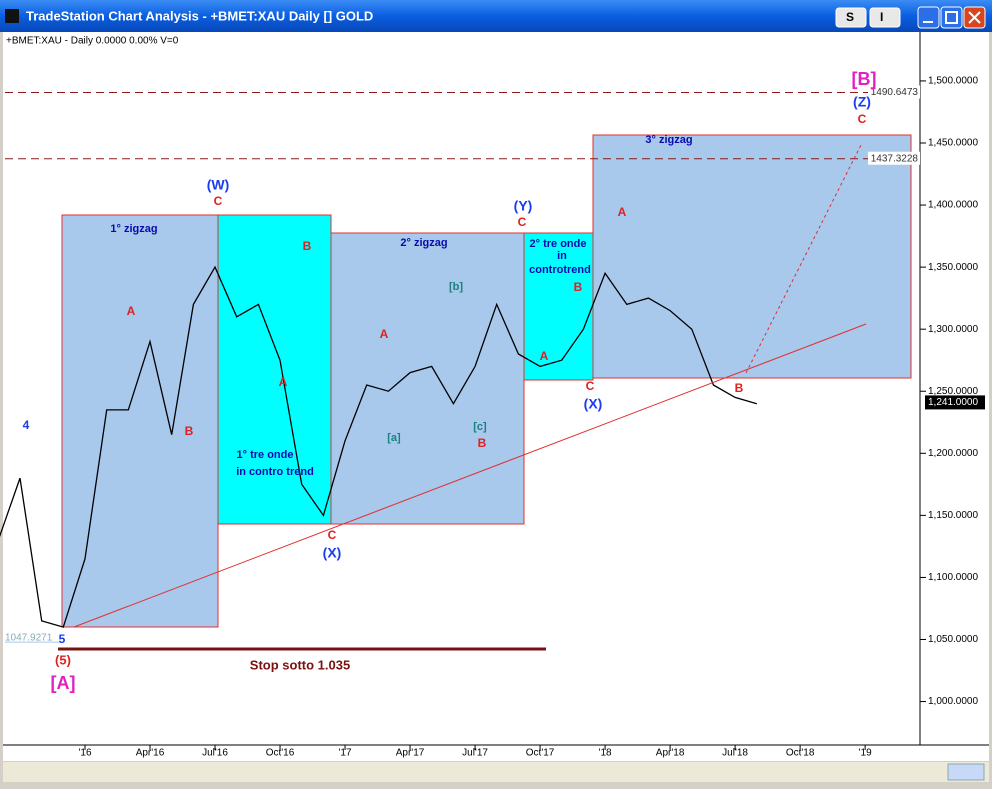 Image resolution: width=992 pixels, height=789 pixels. I want to click on x-tick-label: '19, so click(865, 753).